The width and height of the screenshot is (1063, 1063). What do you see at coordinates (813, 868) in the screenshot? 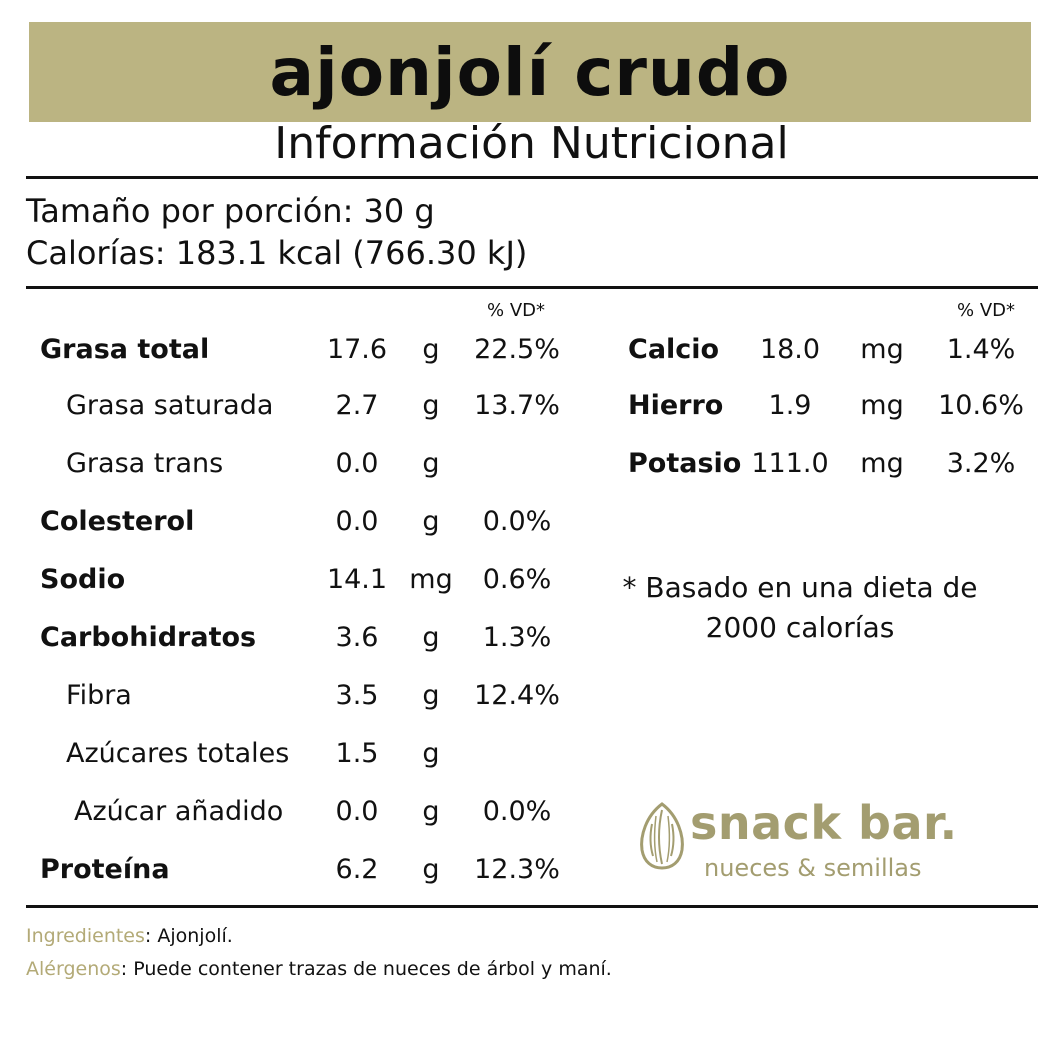
I see `brand-tagline: nueces & semillas` at bounding box center [813, 868].